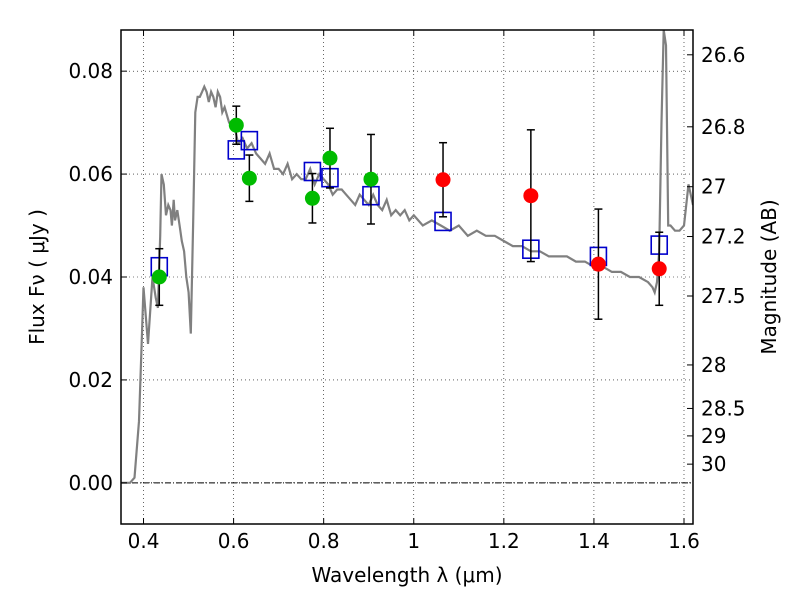 The image size is (800, 600). Describe the element at coordinates (90, 277) in the screenshot. I see `y-tick-label: 0.04` at that location.